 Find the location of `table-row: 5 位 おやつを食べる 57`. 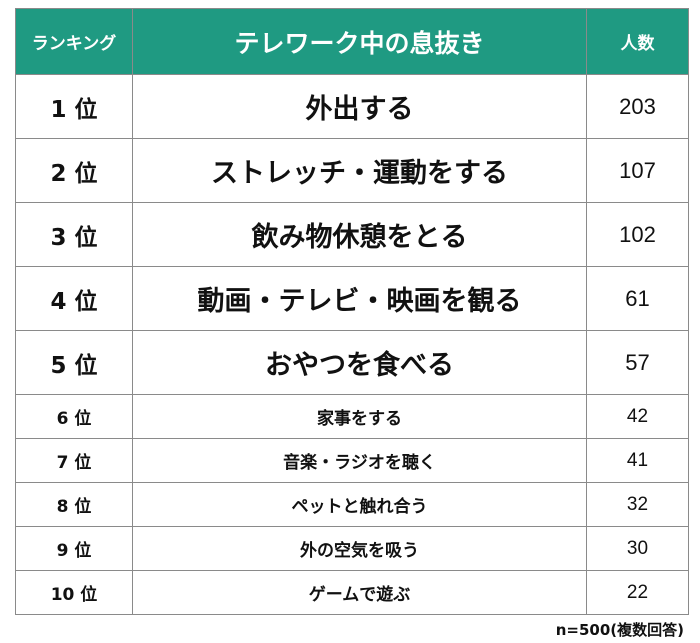

table-row: 5 位 おやつを食べる 57 is located at coordinates (352, 362).